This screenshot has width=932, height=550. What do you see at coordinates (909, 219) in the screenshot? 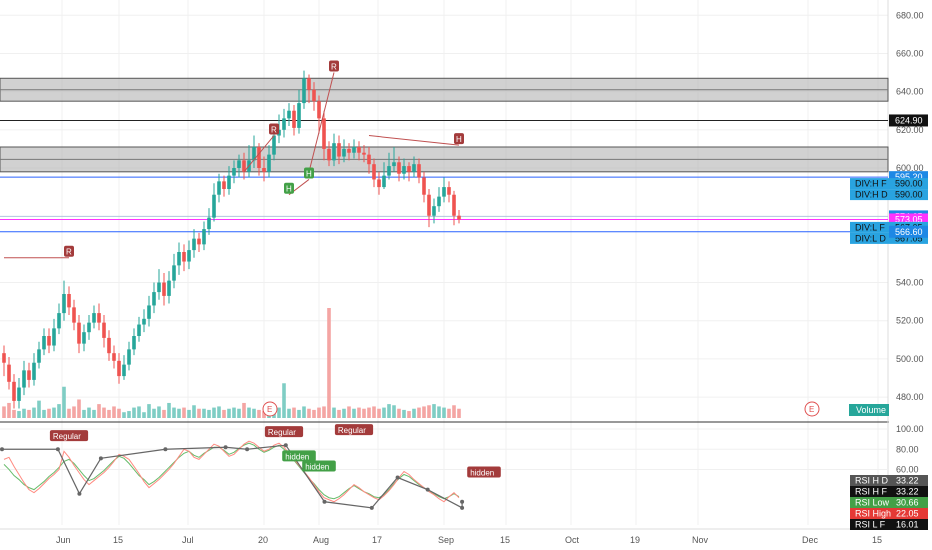
I see `tag-value: 573.05` at bounding box center [909, 219].